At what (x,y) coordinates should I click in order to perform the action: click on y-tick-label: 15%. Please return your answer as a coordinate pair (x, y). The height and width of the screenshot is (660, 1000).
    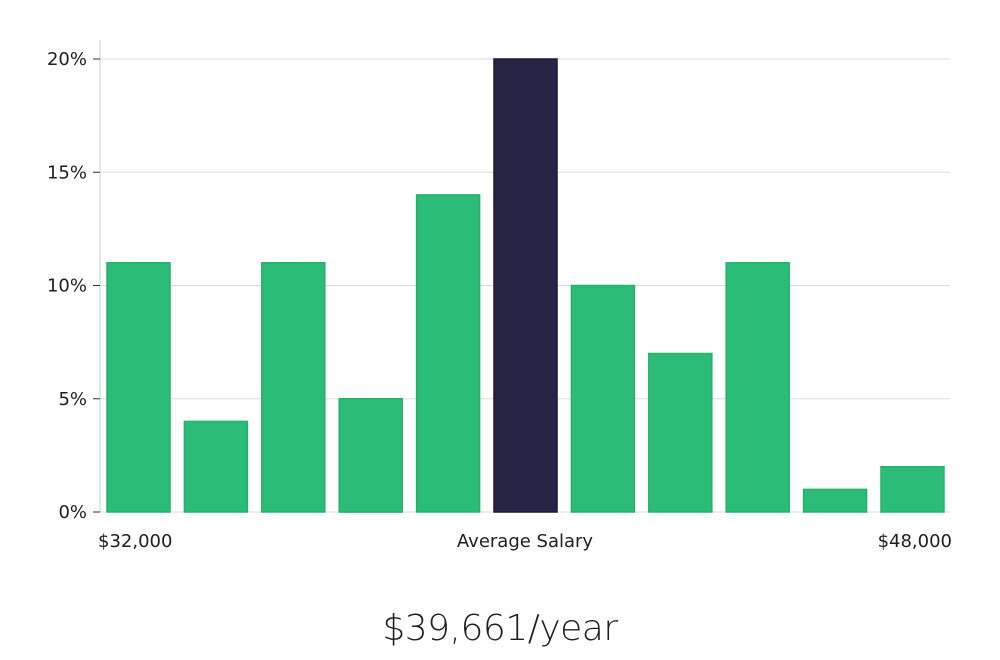
    Looking at the image, I should click on (67, 172).